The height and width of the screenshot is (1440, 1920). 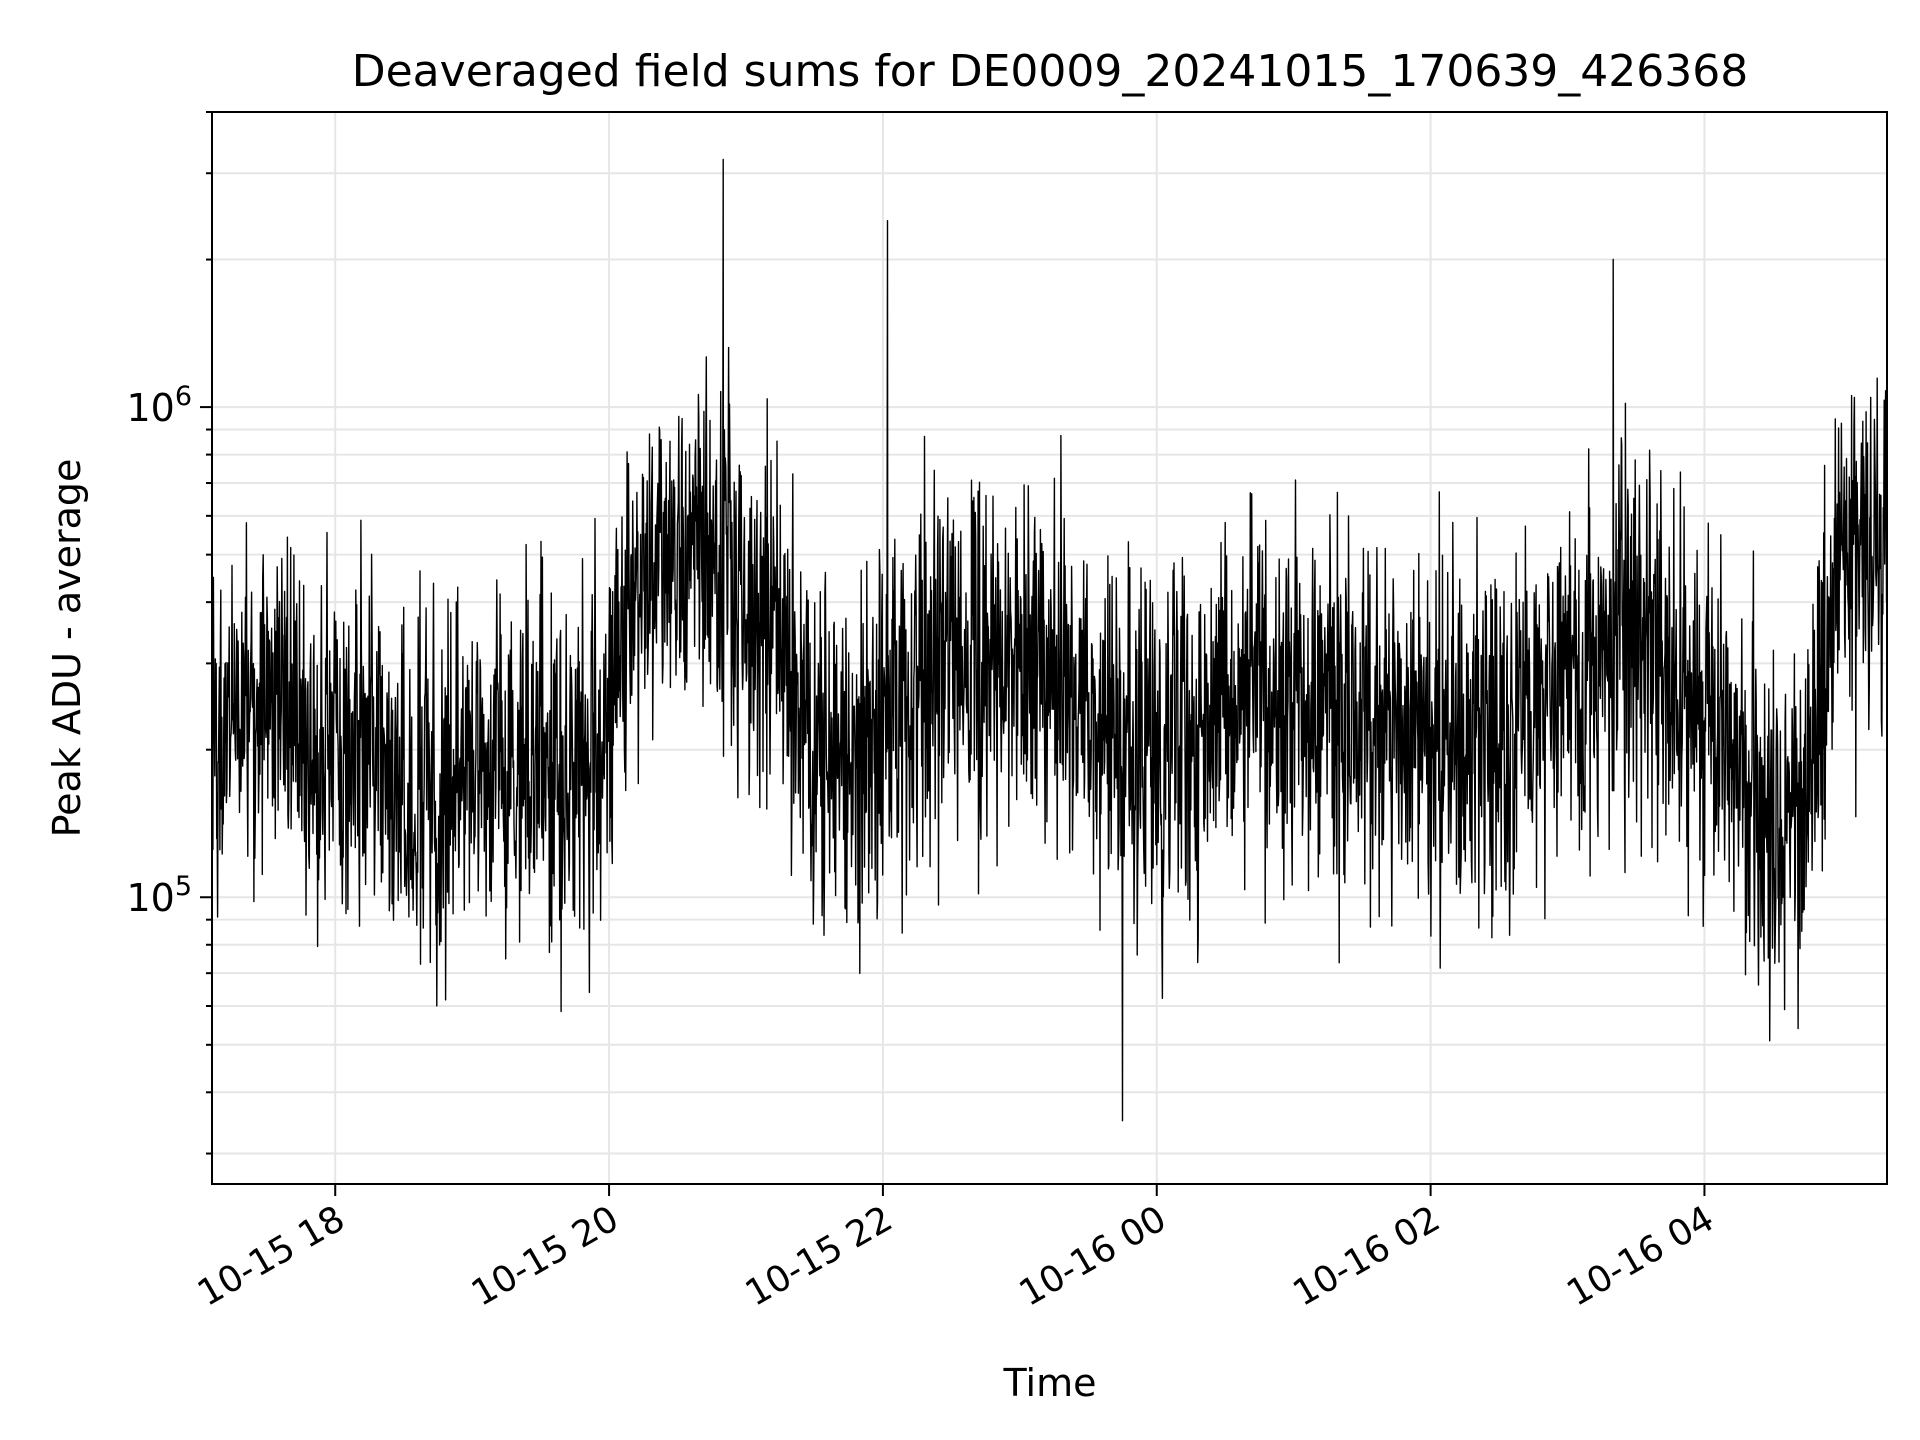 What do you see at coordinates (67, 648) in the screenshot?
I see `y-axis-label: Peak ADU - average` at bounding box center [67, 648].